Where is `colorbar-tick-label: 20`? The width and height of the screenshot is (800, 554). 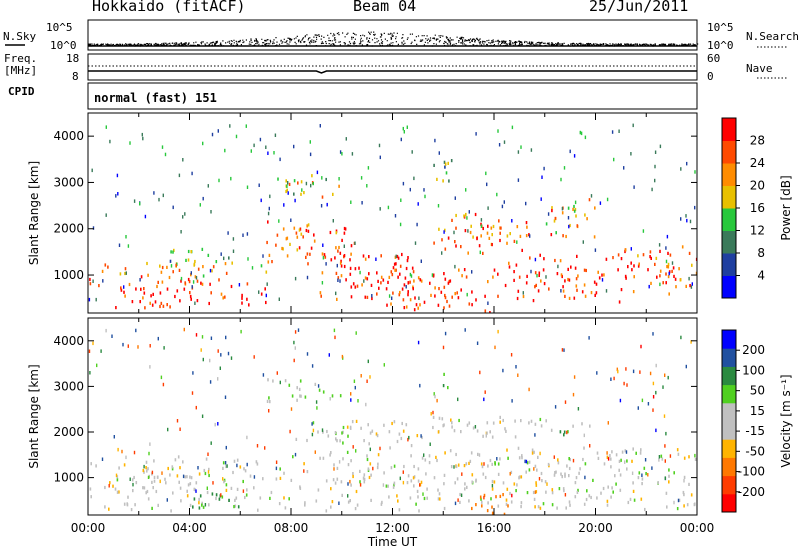
colorbar-tick-label: 20 is located at coordinates (757, 186).